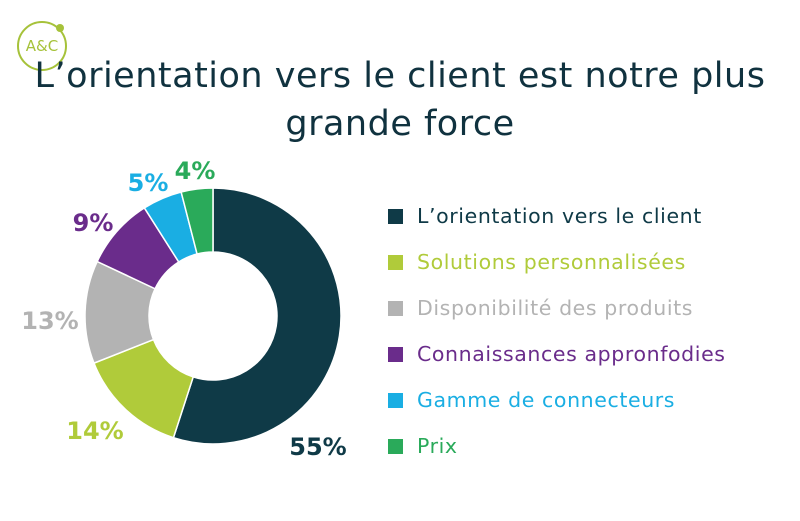 This screenshot has height=521, width=800. I want to click on legend-item-orientation: L’orientation vers le client, so click(557, 216).